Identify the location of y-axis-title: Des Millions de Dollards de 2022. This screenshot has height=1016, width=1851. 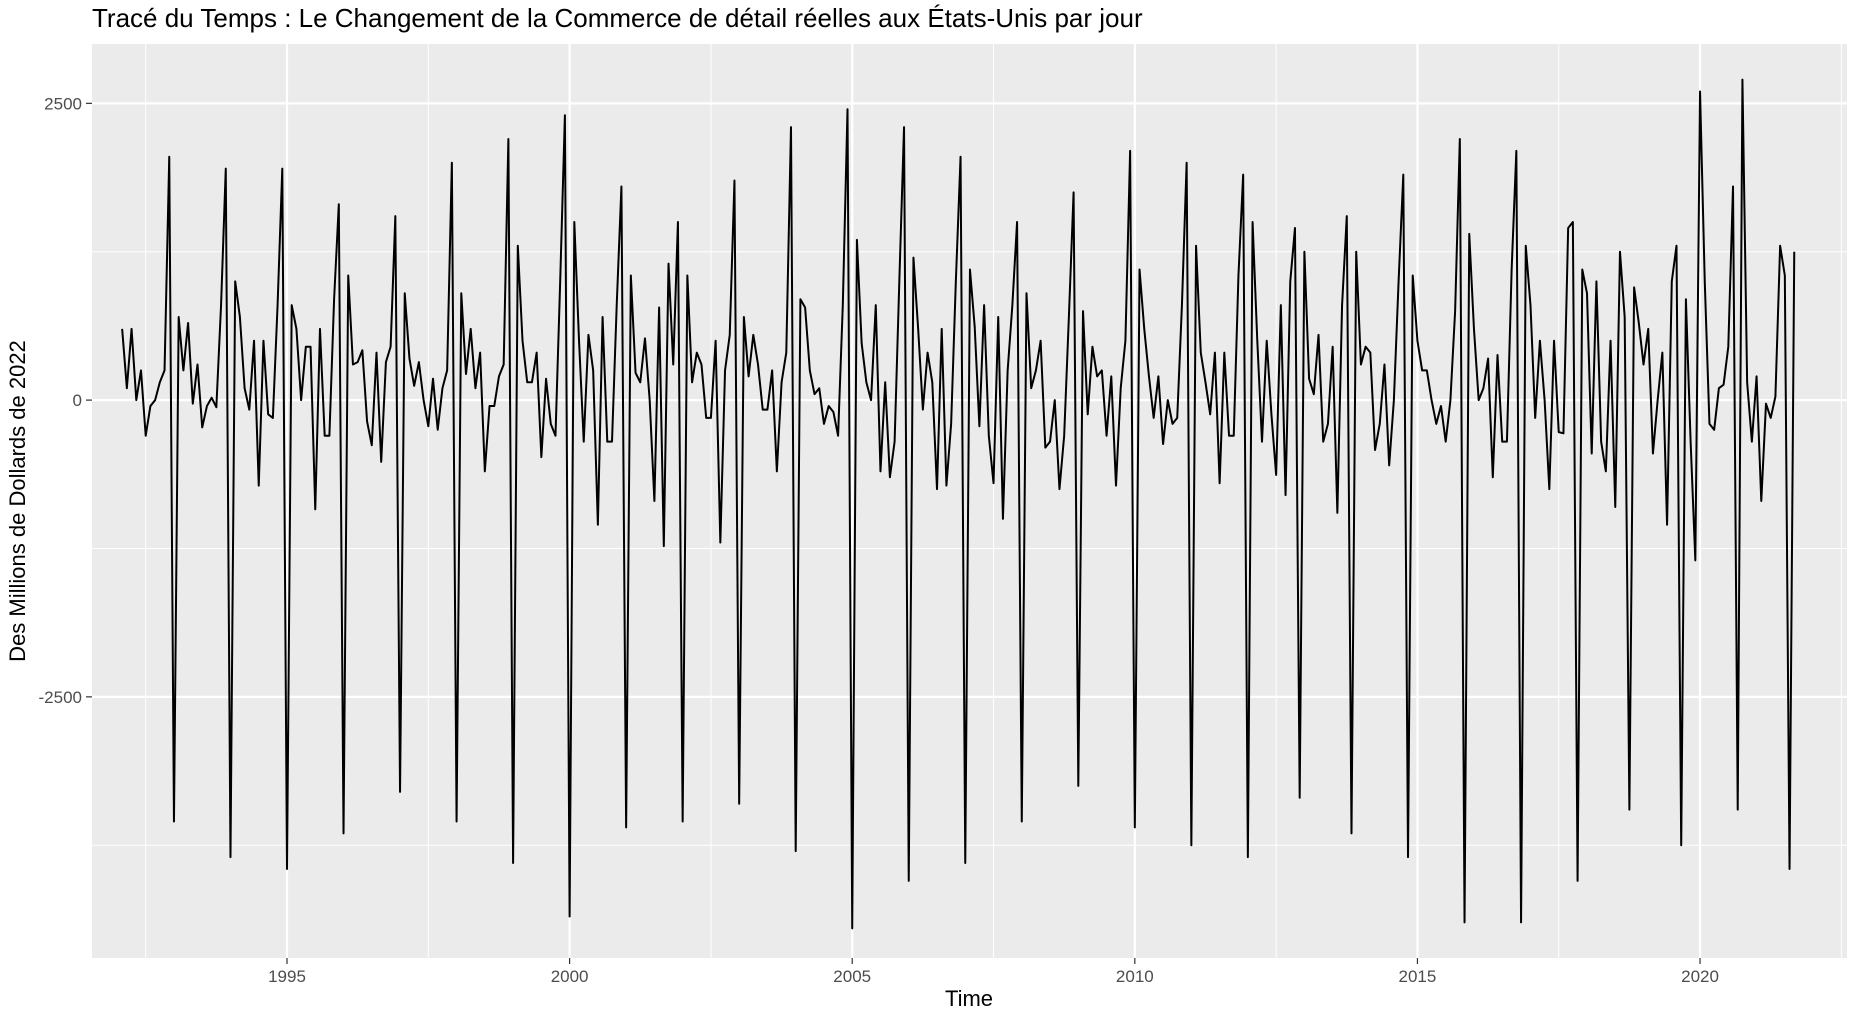
(17, 501).